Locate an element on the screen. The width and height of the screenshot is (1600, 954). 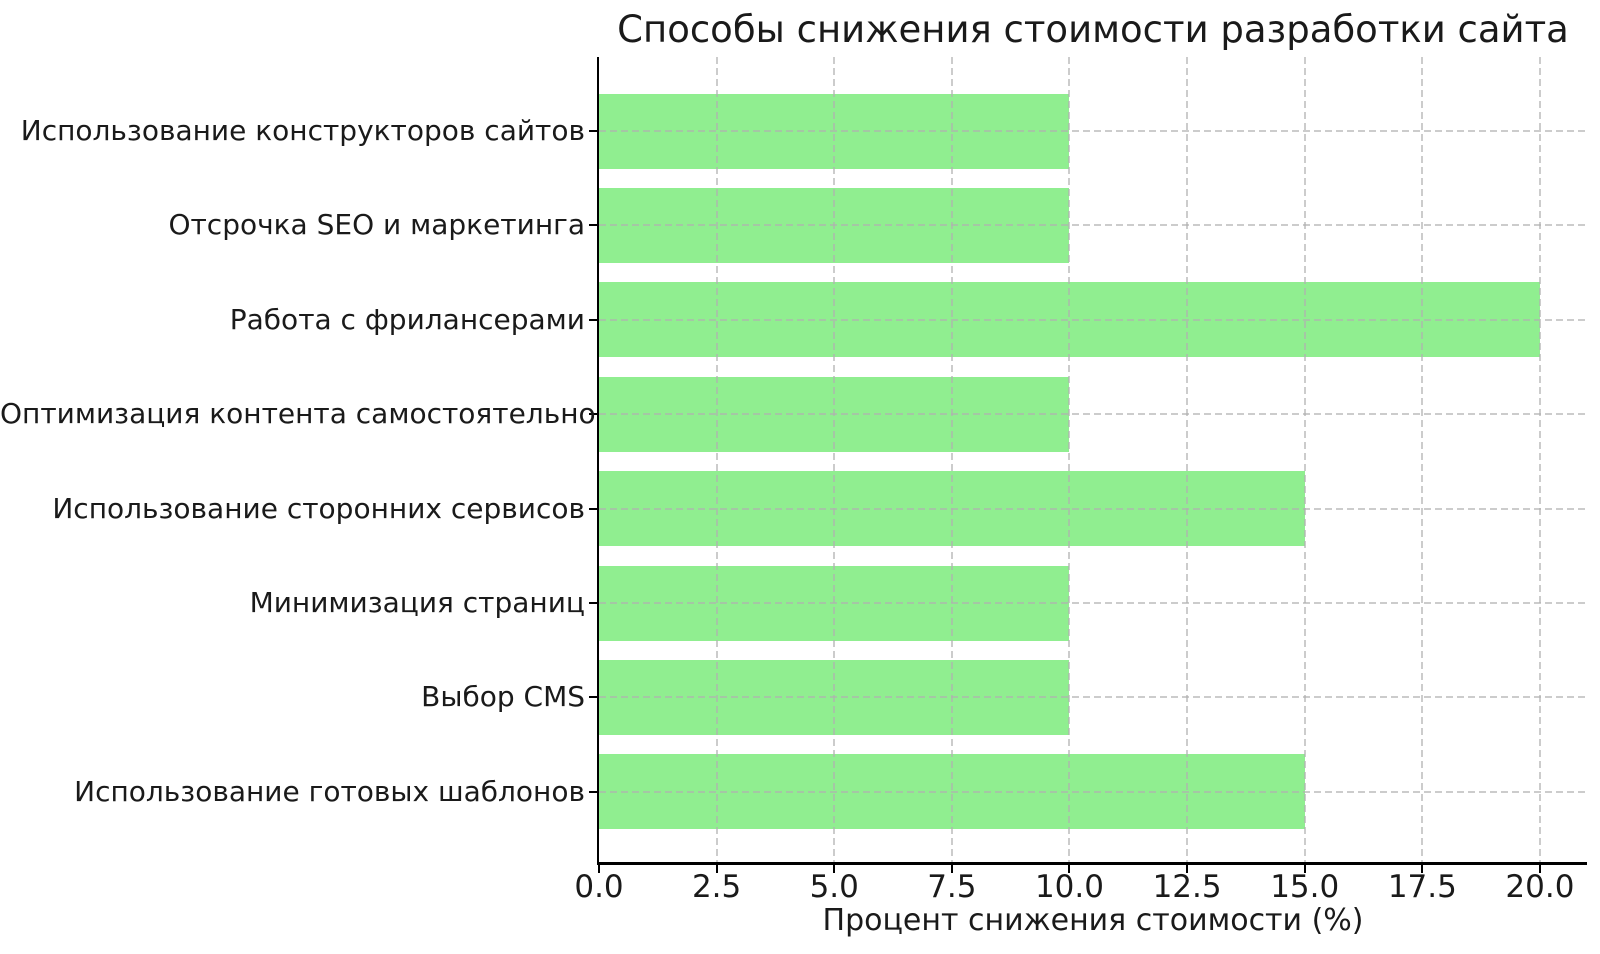
y-axis-spine is located at coordinates (598, 461).